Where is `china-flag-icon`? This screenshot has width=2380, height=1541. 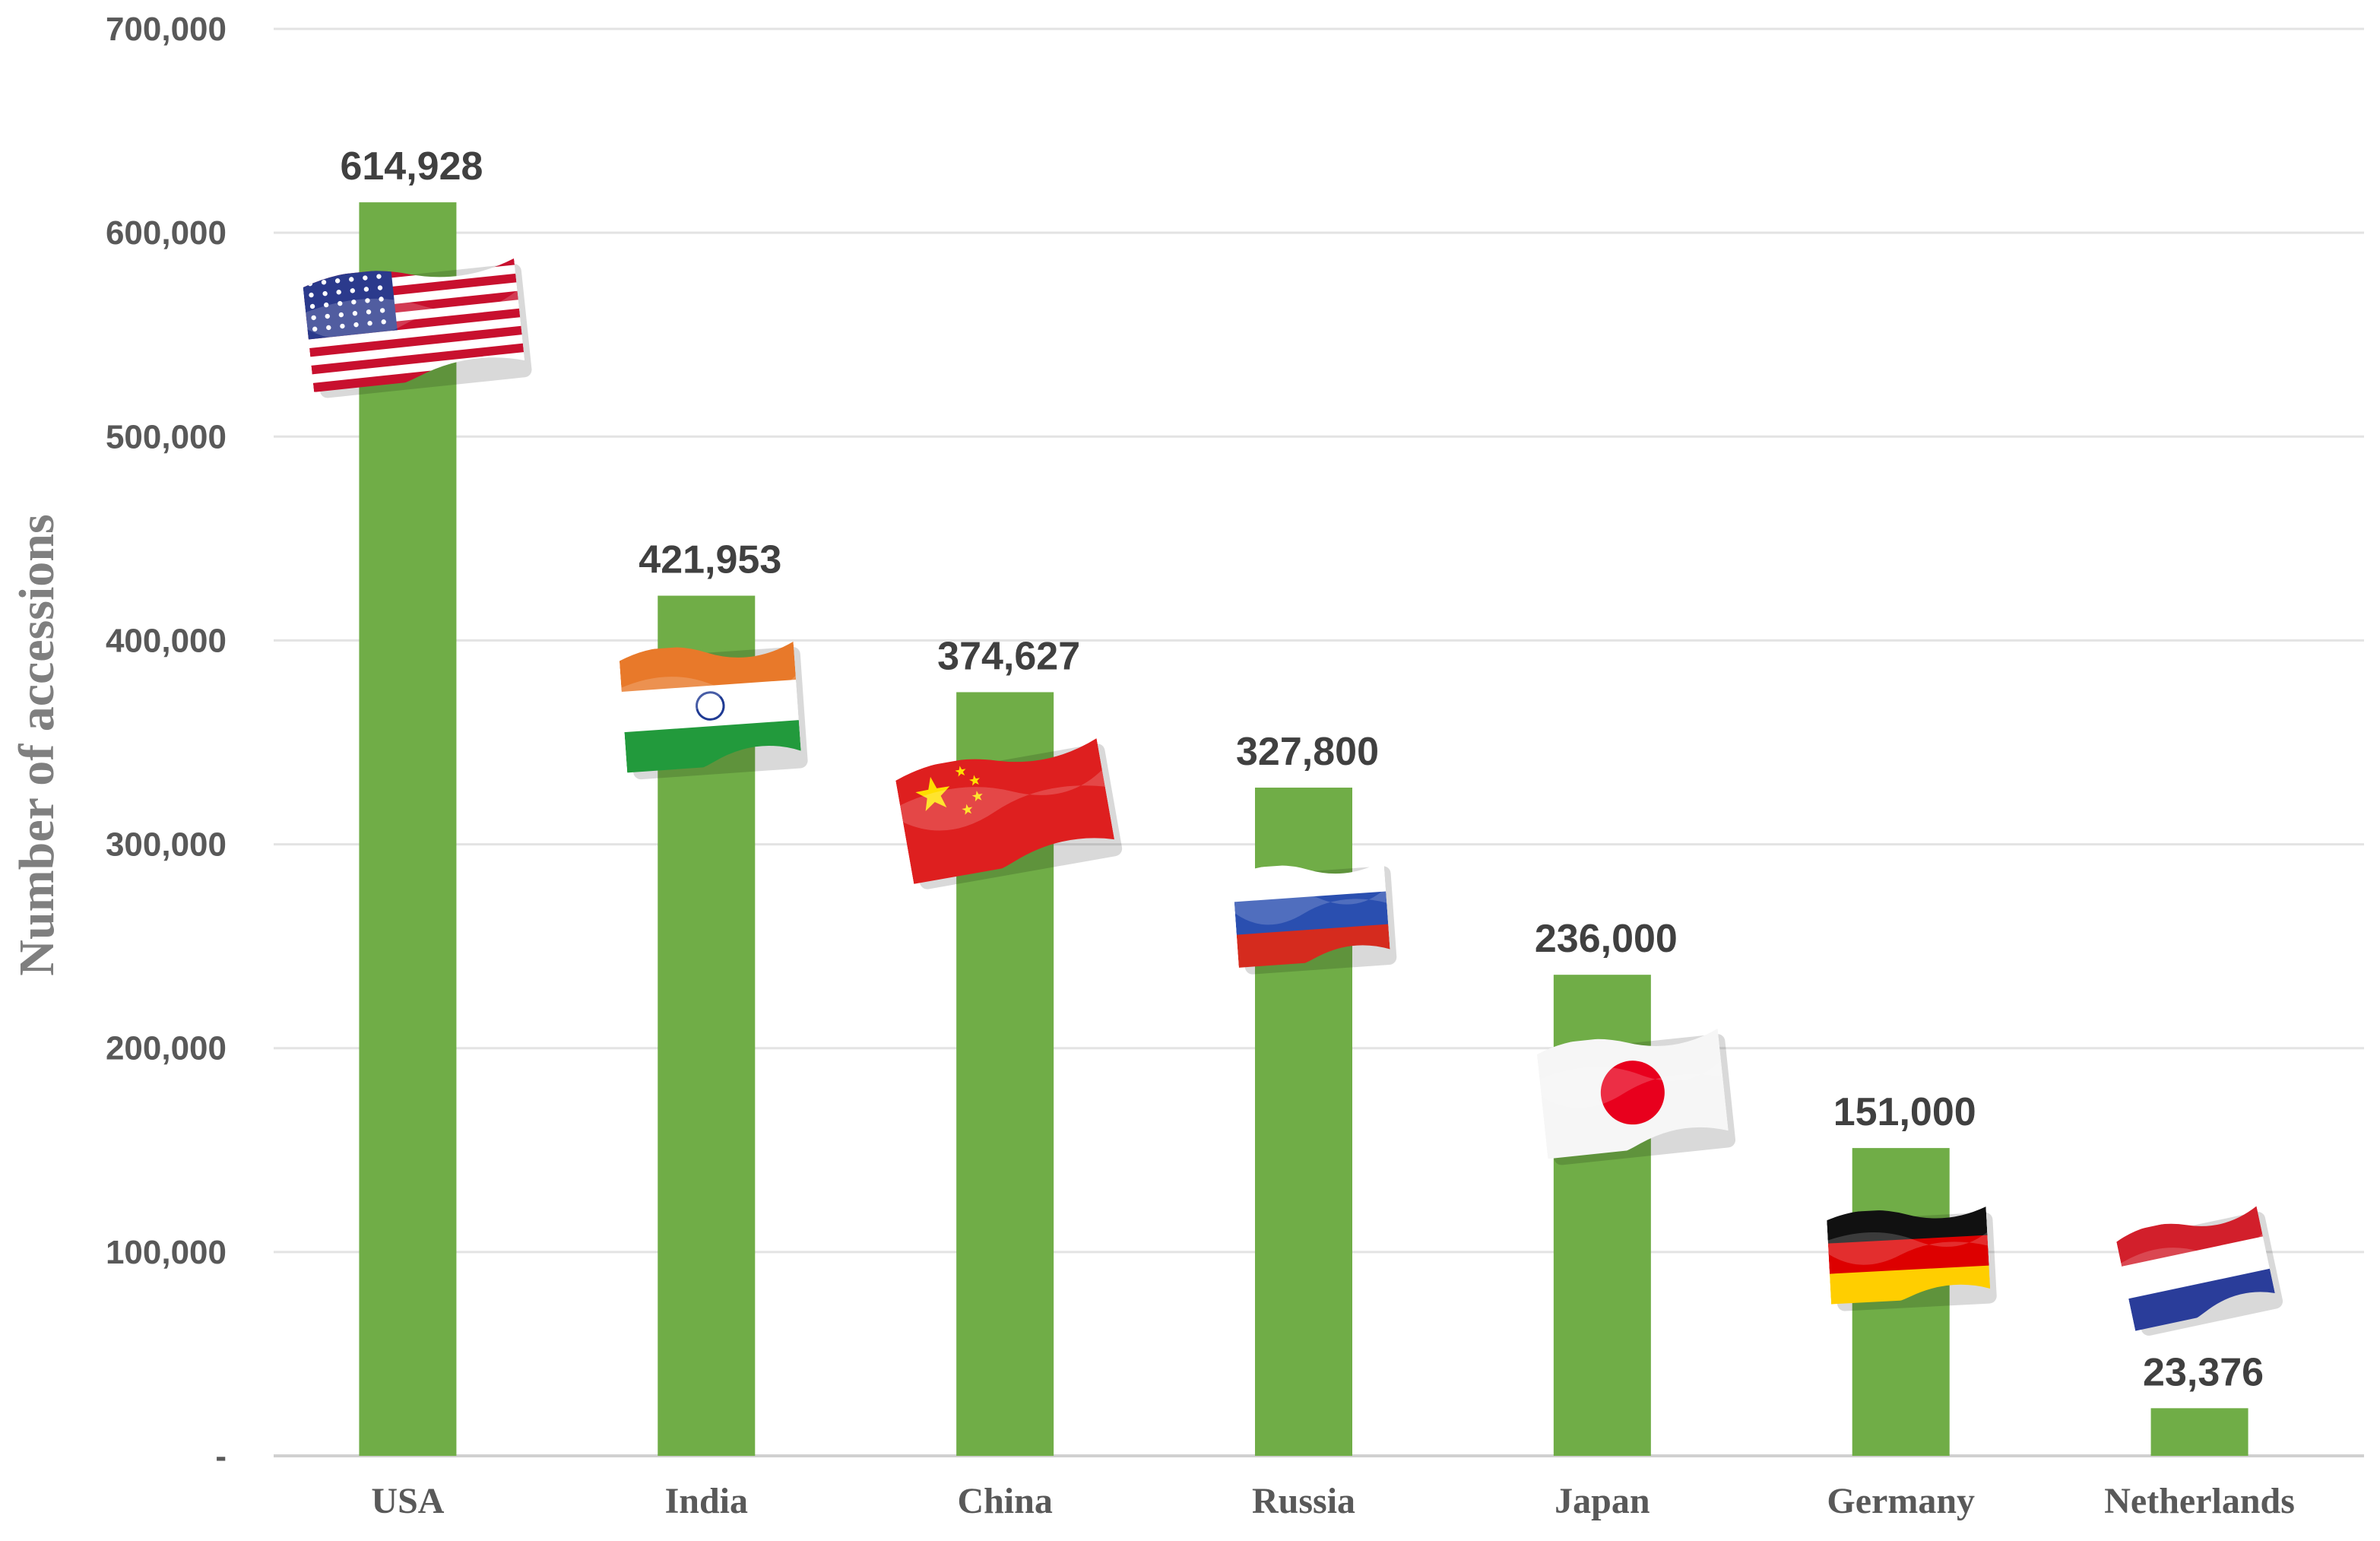 china-flag-icon is located at coordinates (1008, 812).